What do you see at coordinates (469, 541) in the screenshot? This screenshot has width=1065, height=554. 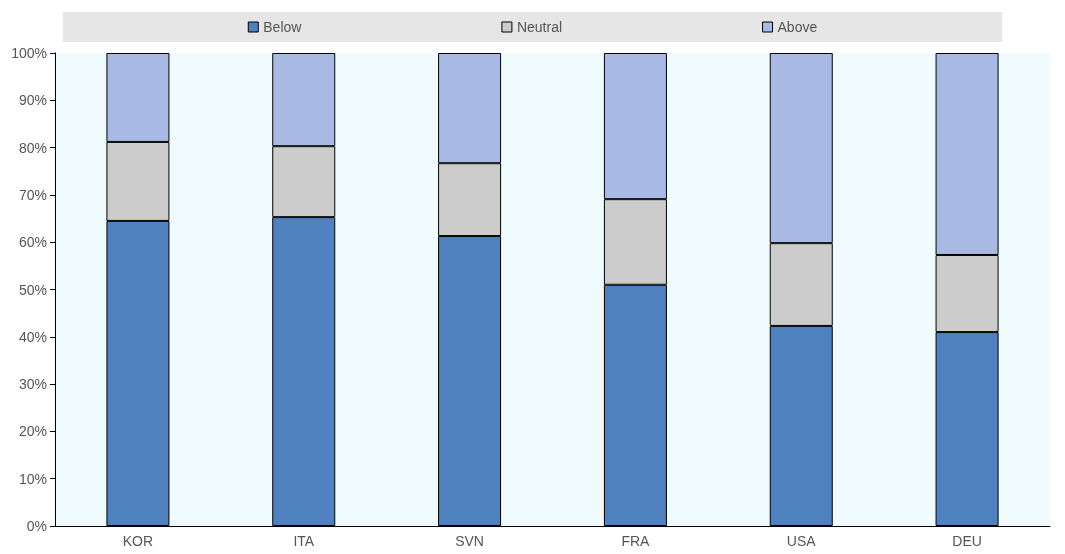 I see `x-tick-label: SVN` at bounding box center [469, 541].